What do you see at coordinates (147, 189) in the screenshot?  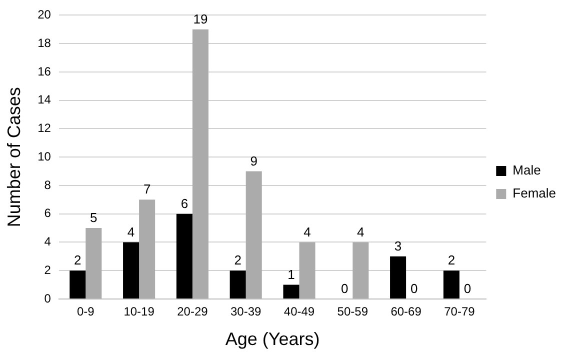 I see `data-label: 7` at bounding box center [147, 189].